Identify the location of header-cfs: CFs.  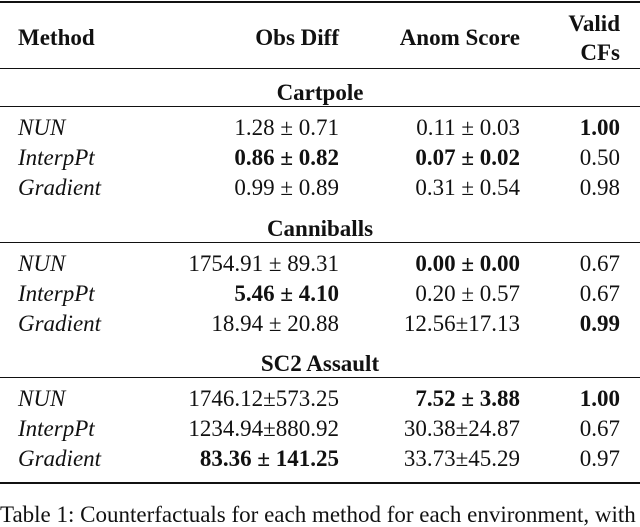
(600, 52).